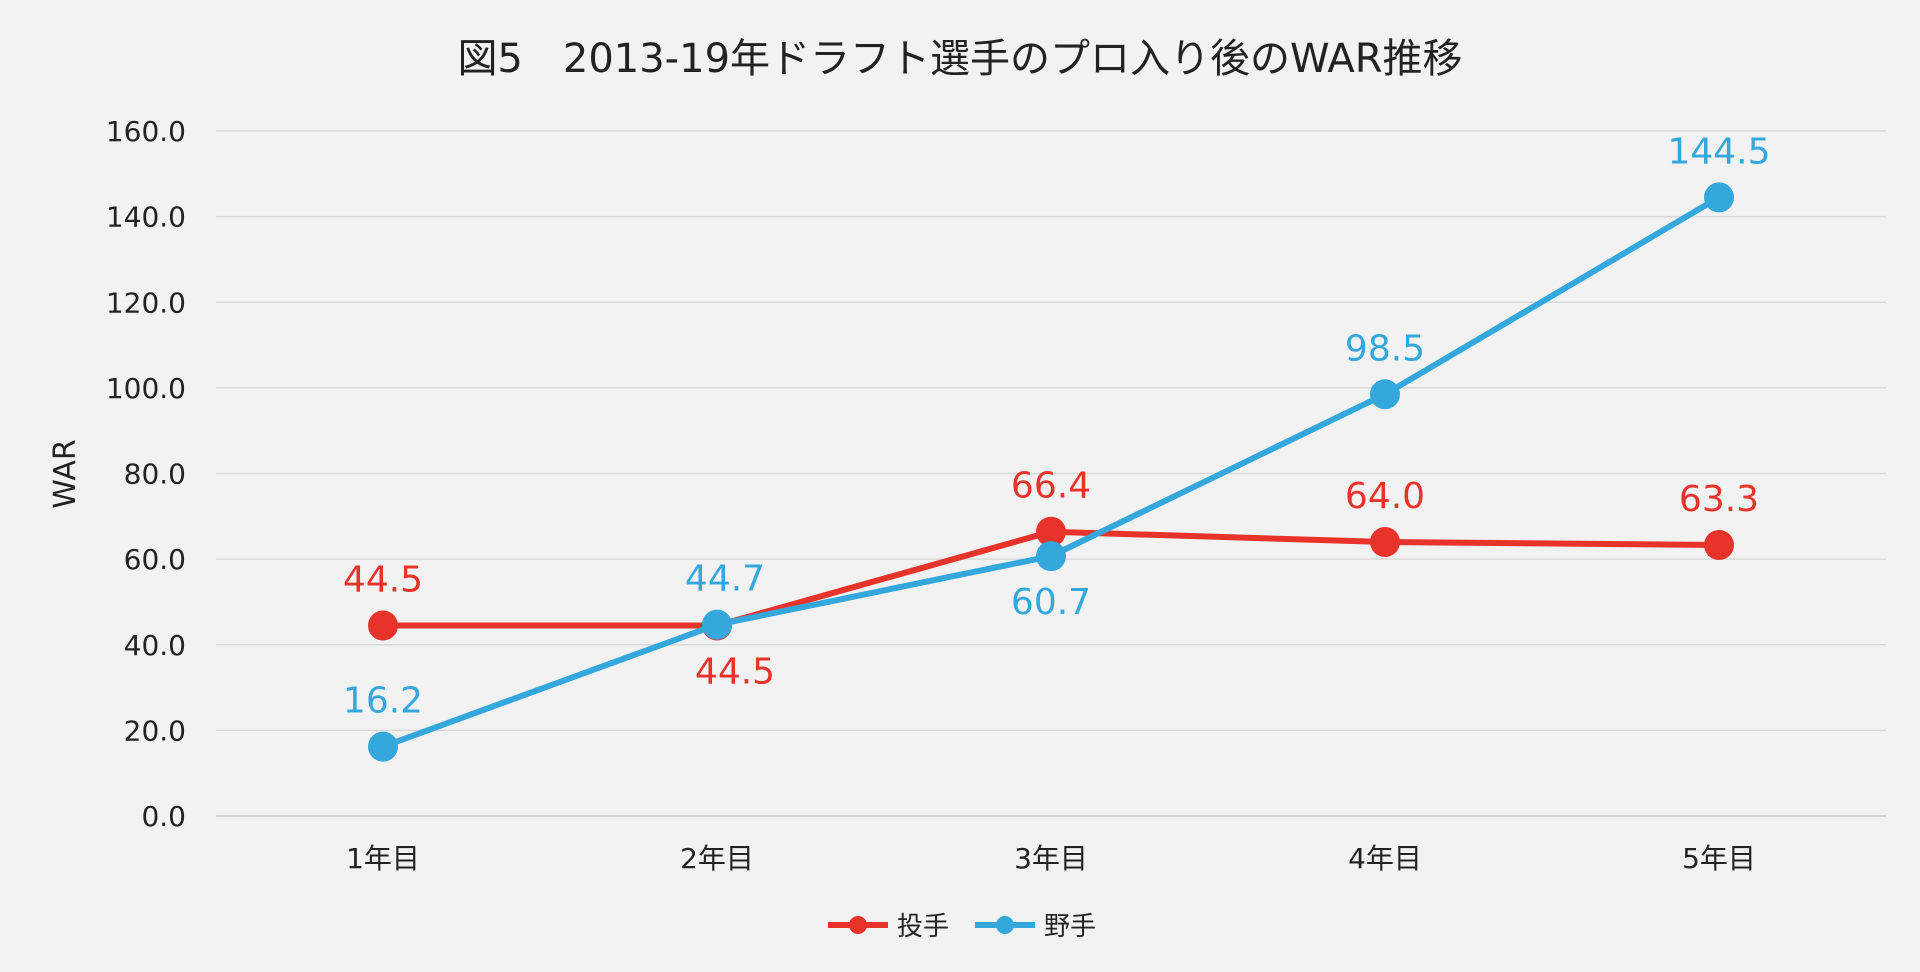  I want to click on x-tick-label: 3年目, so click(1051, 858).